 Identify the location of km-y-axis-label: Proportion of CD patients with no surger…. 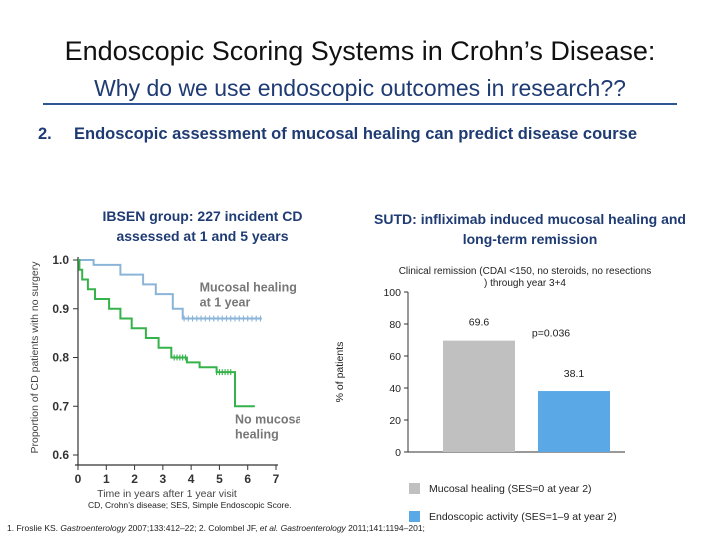
(35, 357).